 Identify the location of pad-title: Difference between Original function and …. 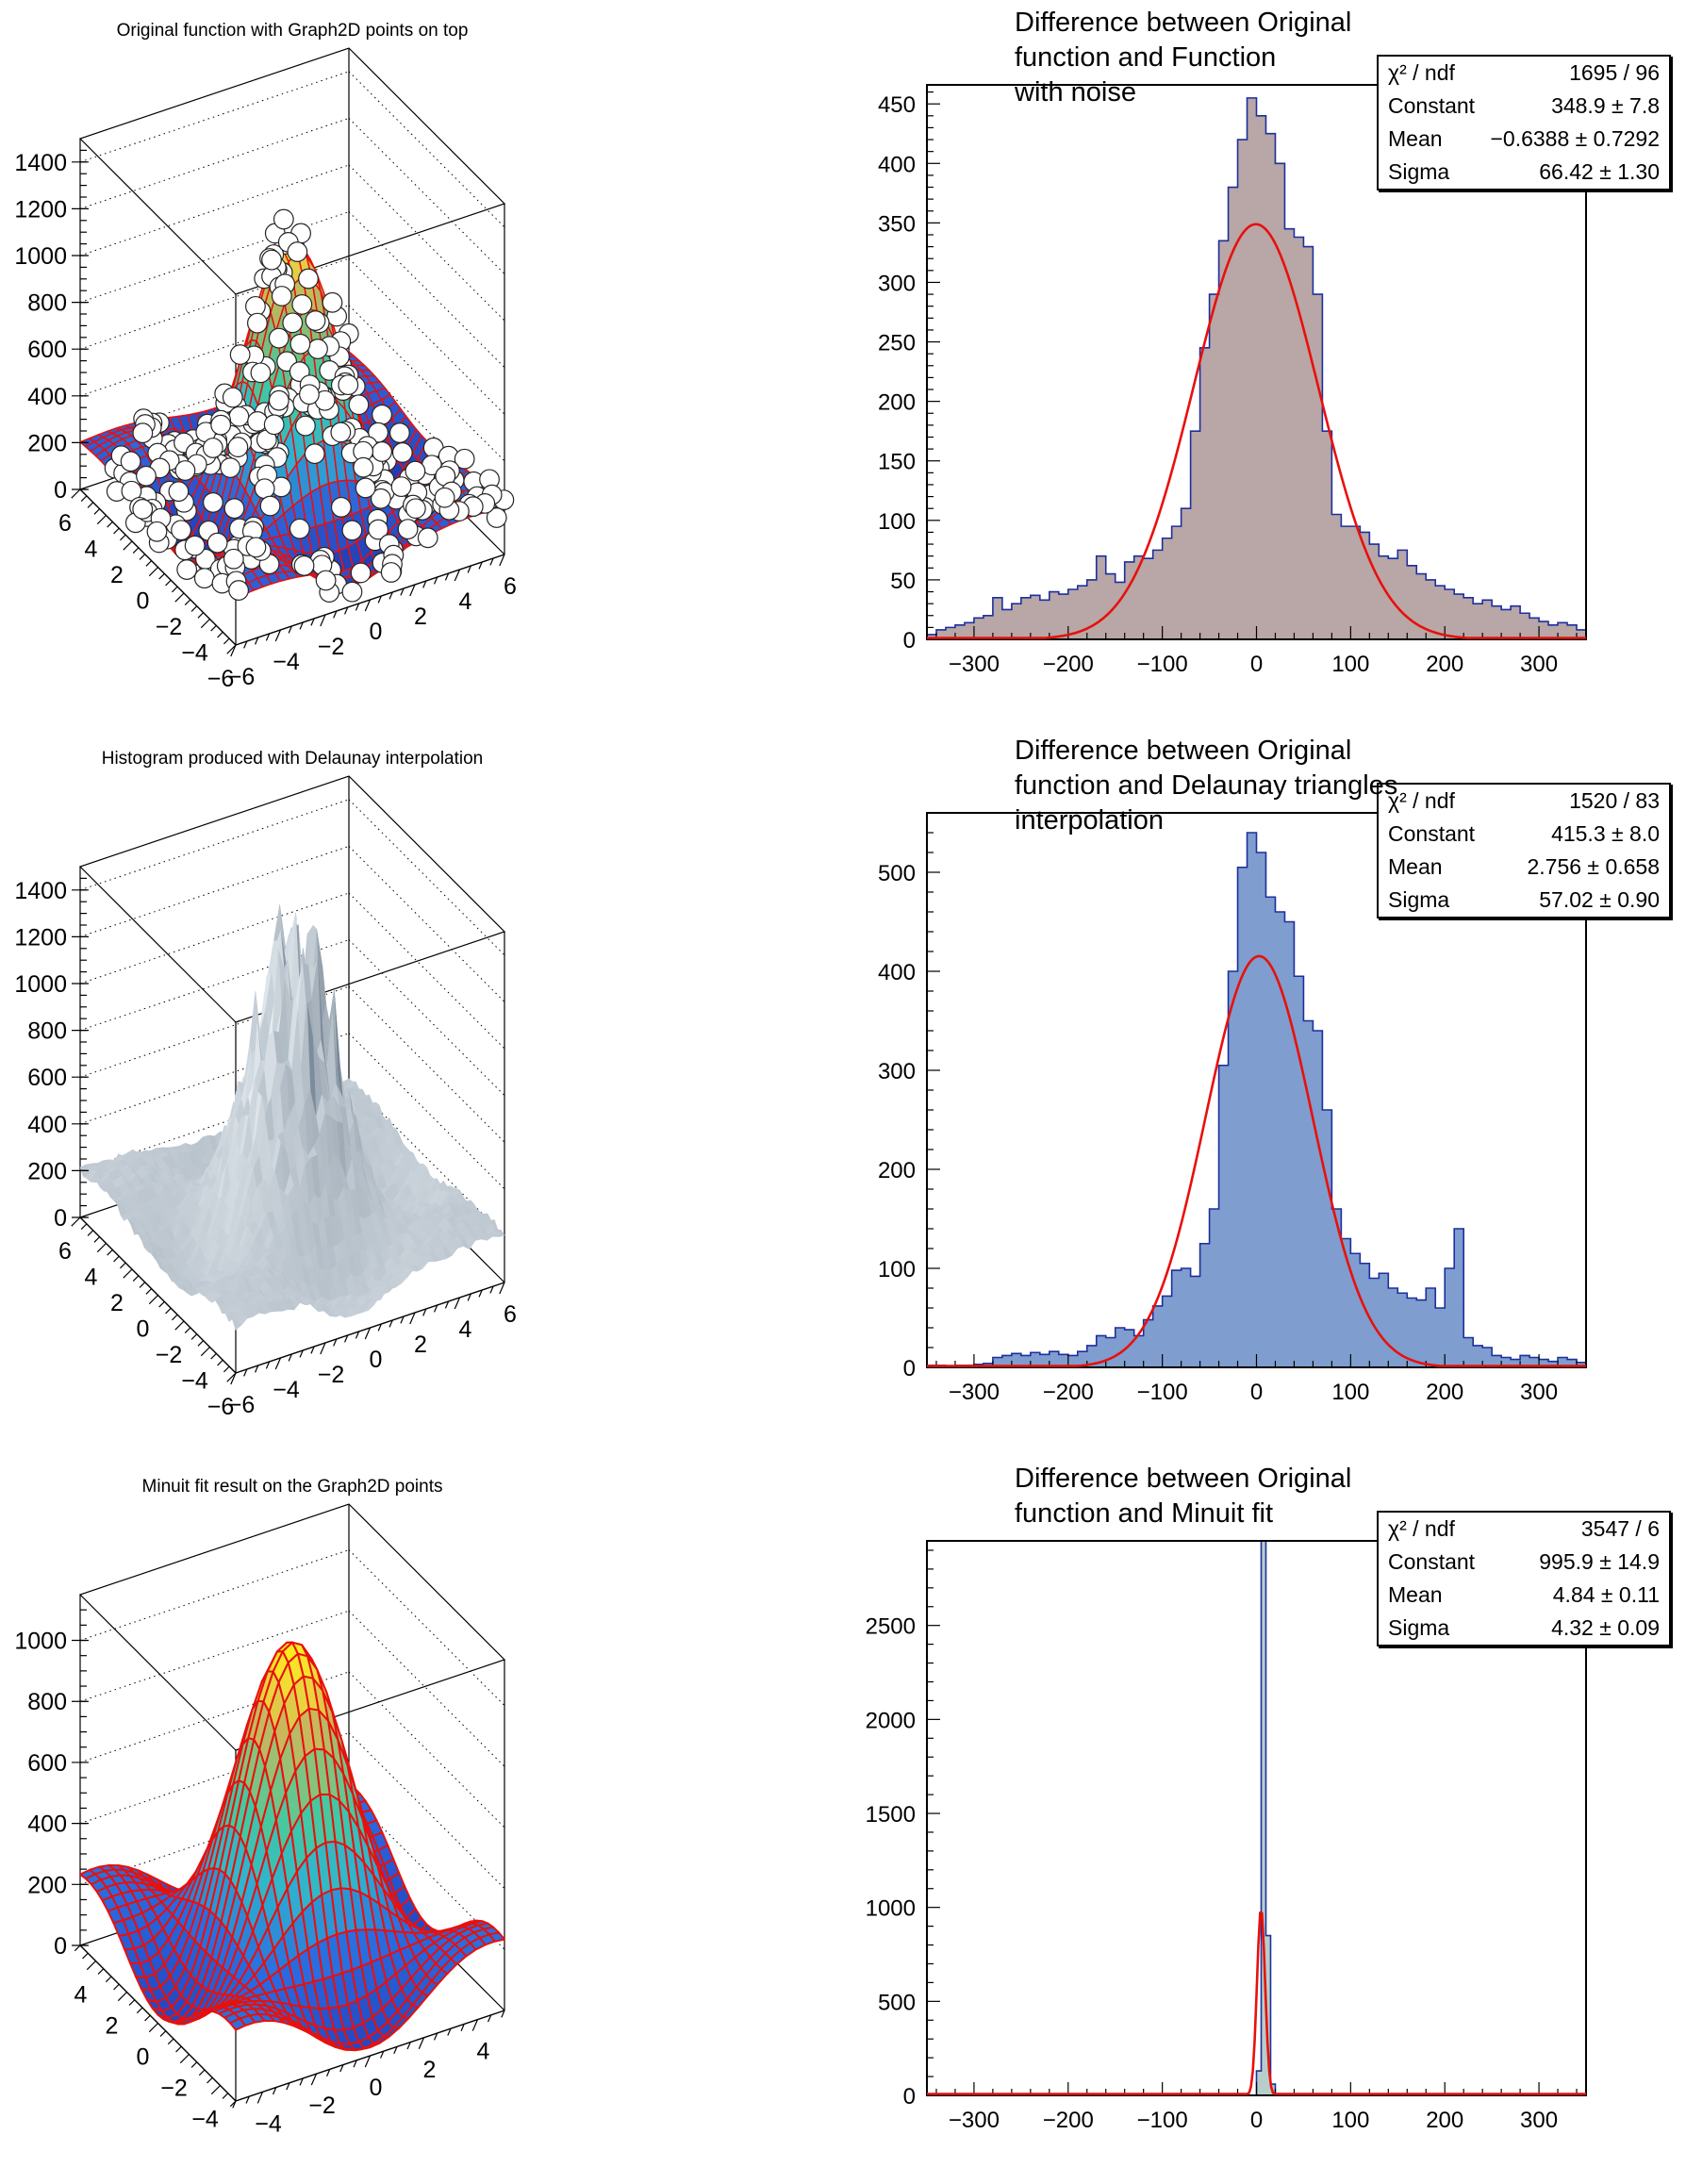
(1206, 786).